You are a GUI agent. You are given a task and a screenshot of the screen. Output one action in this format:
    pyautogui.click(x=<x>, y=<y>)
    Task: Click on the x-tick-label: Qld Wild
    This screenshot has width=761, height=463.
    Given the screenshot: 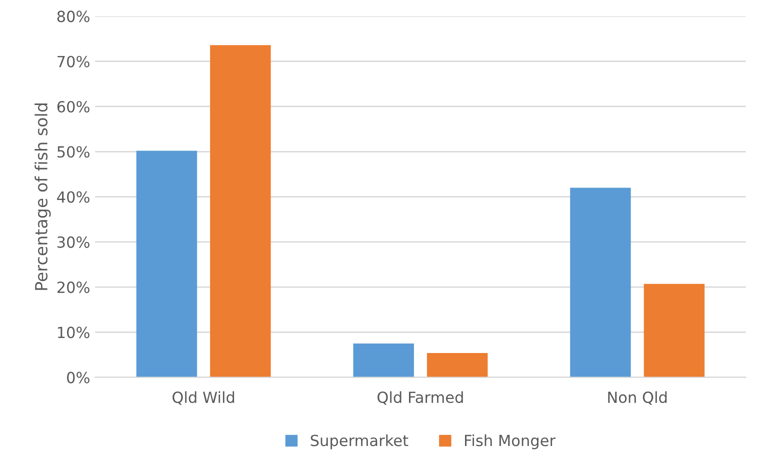 What is the action you would take?
    pyautogui.click(x=203, y=398)
    